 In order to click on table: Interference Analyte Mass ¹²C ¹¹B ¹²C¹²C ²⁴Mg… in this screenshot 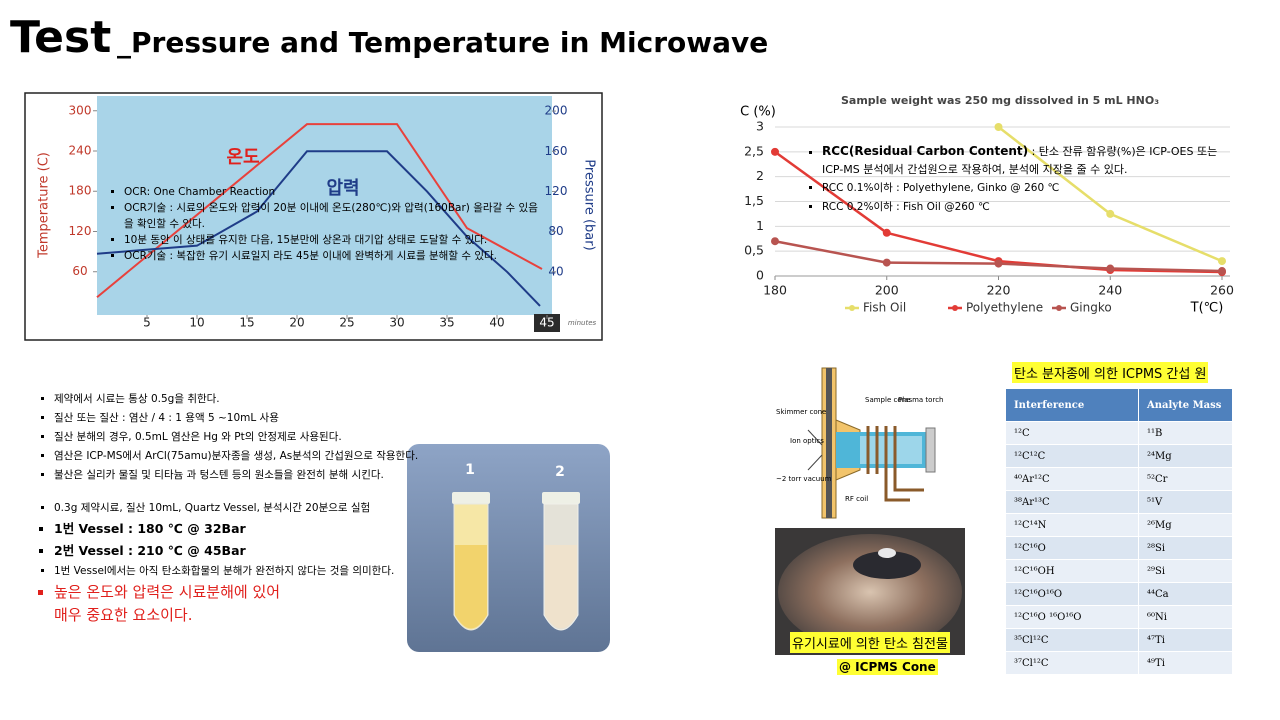, I will do `click(1119, 531)`.